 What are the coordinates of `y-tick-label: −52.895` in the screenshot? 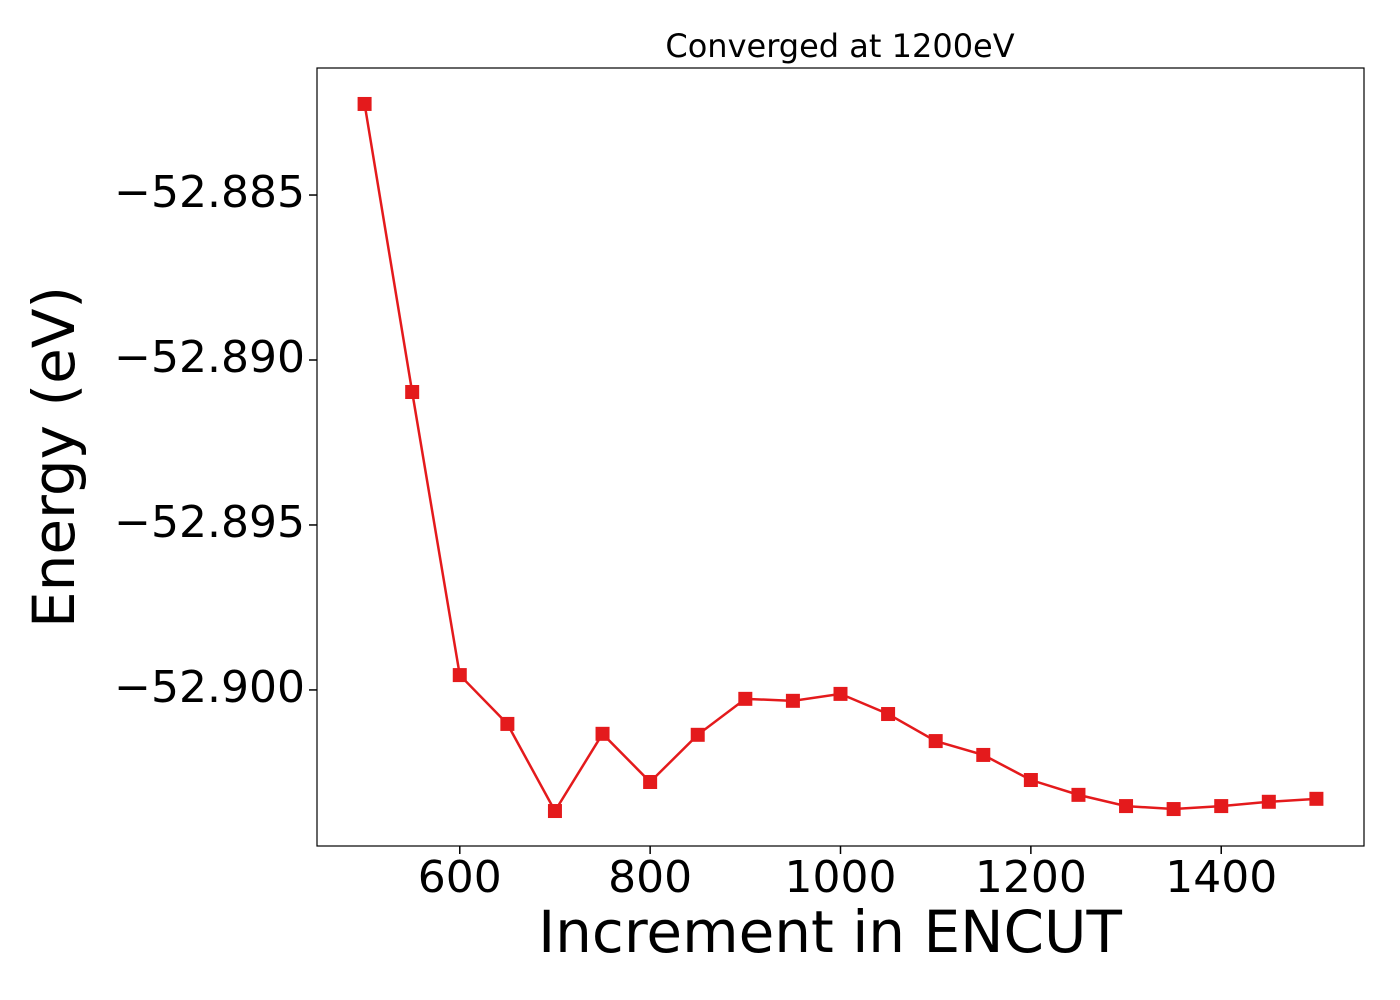 It's located at (209, 522).